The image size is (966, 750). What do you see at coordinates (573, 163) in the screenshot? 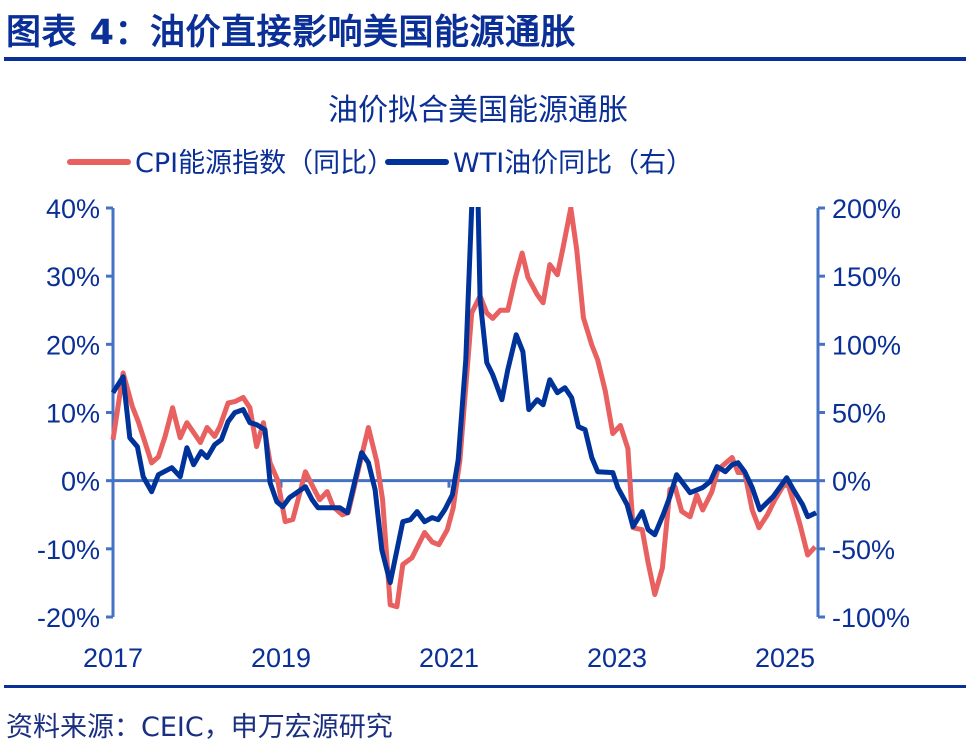
I see `legend-label-wti: WTI油价同比（右）` at bounding box center [573, 163].